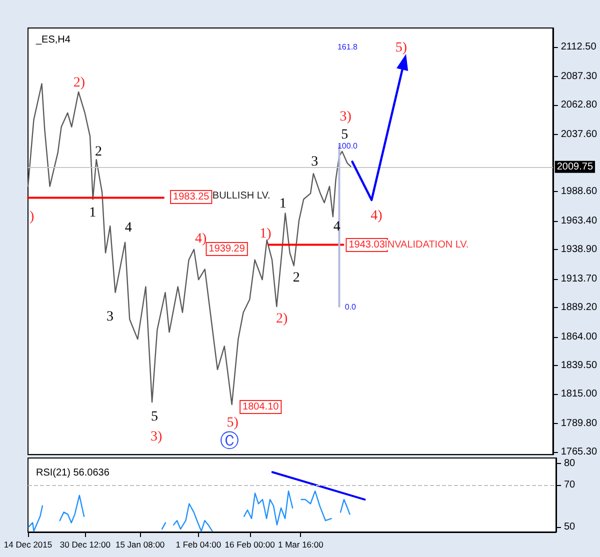 This screenshot has width=600, height=557. Describe the element at coordinates (579, 394) in the screenshot. I see `y-tick-label: 1815.00` at that location.